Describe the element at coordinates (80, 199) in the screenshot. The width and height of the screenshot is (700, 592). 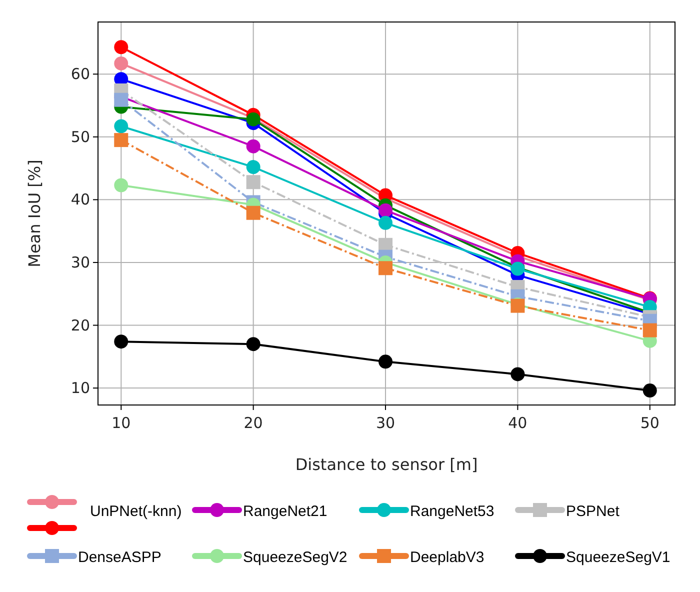
I see `y-tick-label: 40` at that location.